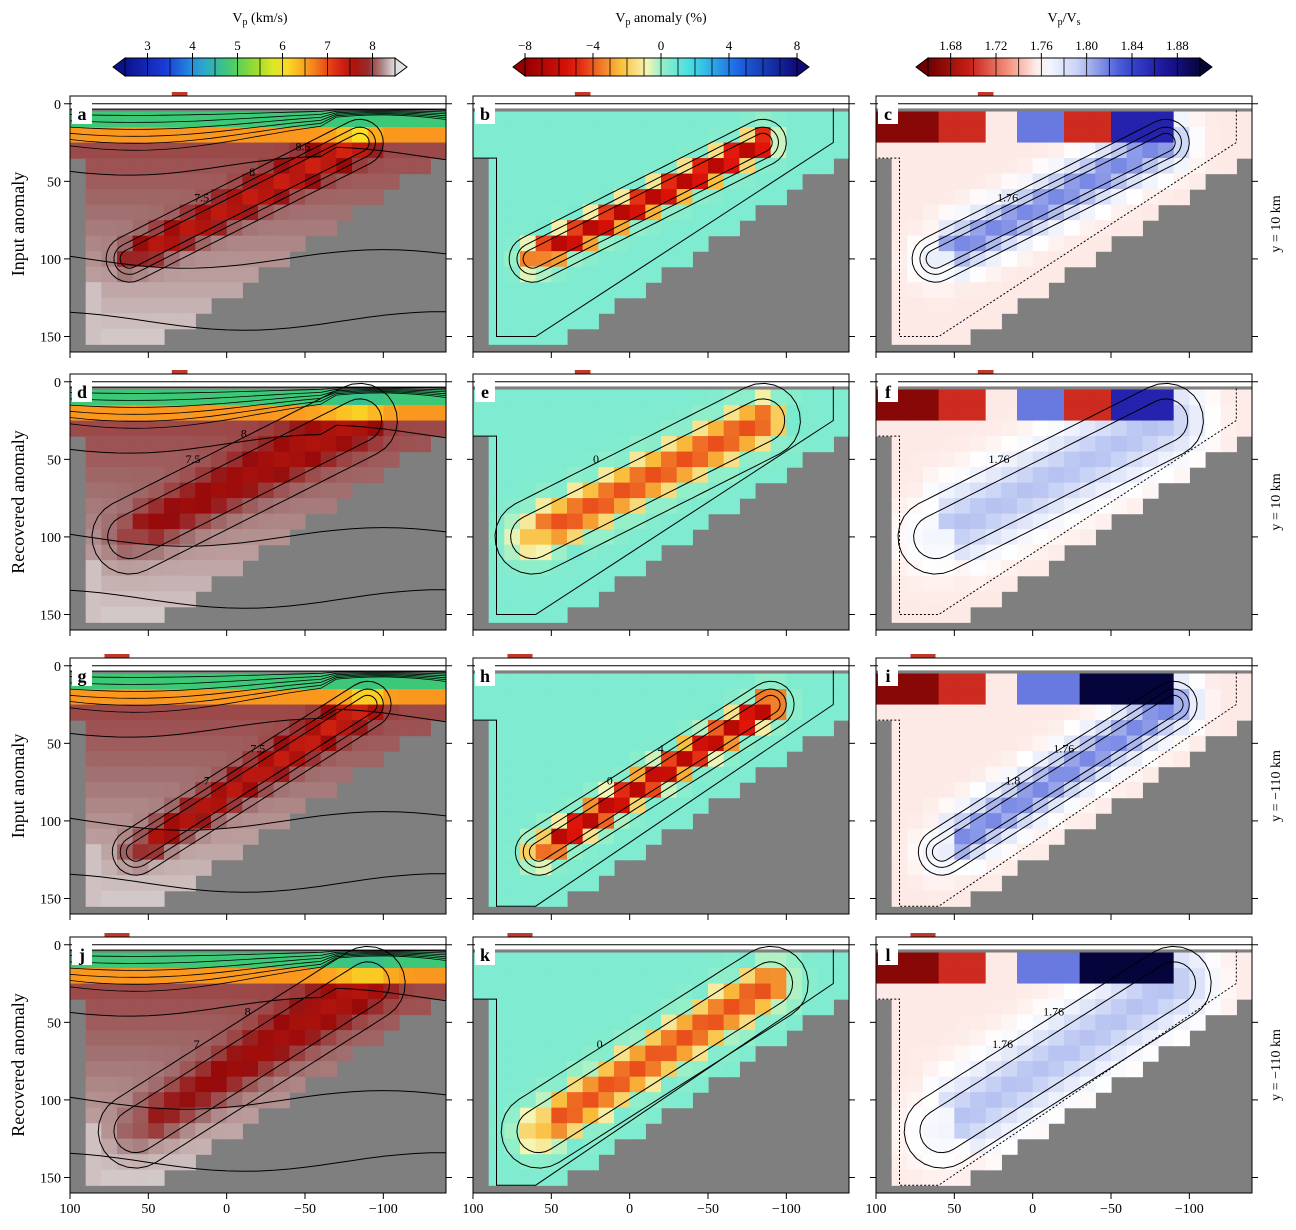  Describe the element at coordinates (248, 1012) in the screenshot. I see `contour-label: 8` at that location.